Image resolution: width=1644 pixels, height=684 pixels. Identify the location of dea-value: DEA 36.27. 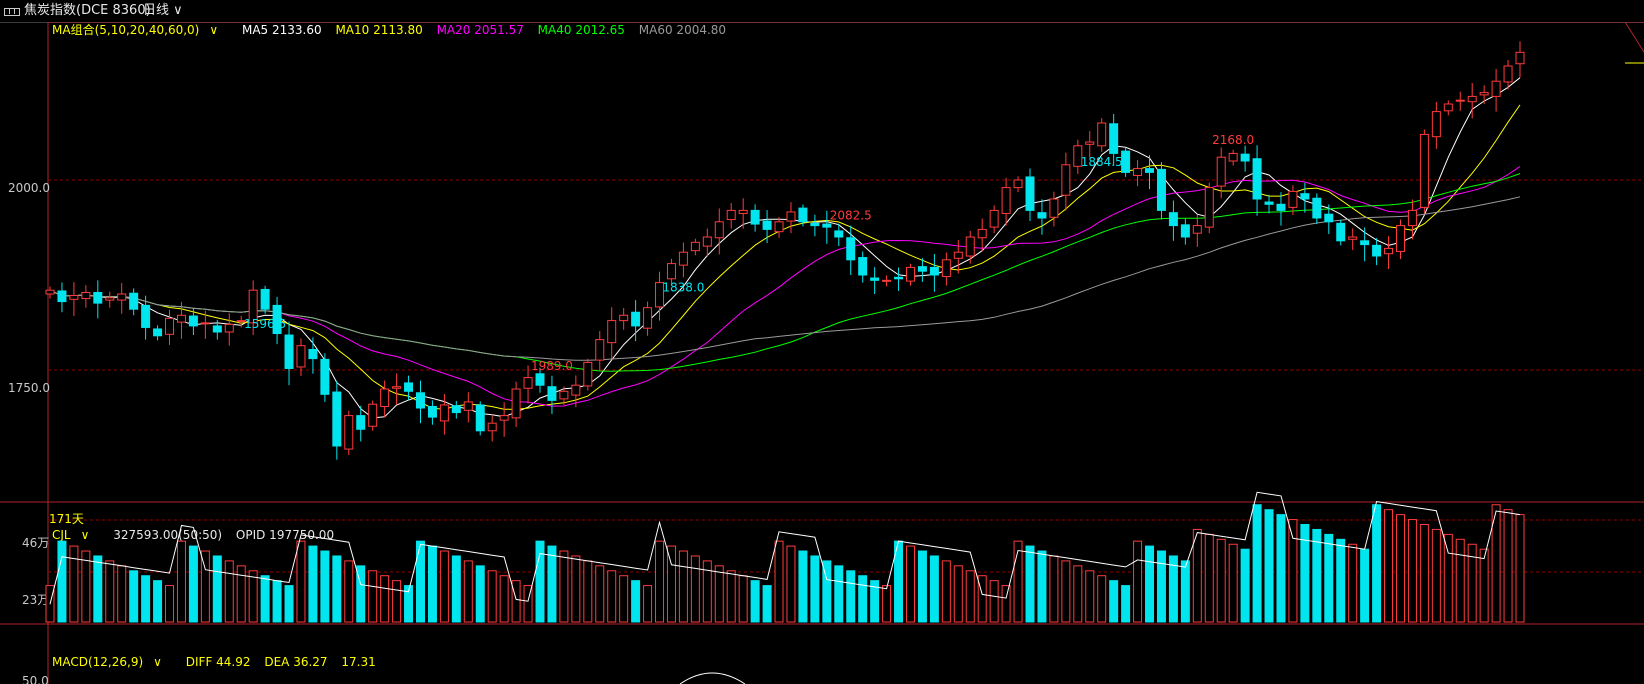
(296, 662).